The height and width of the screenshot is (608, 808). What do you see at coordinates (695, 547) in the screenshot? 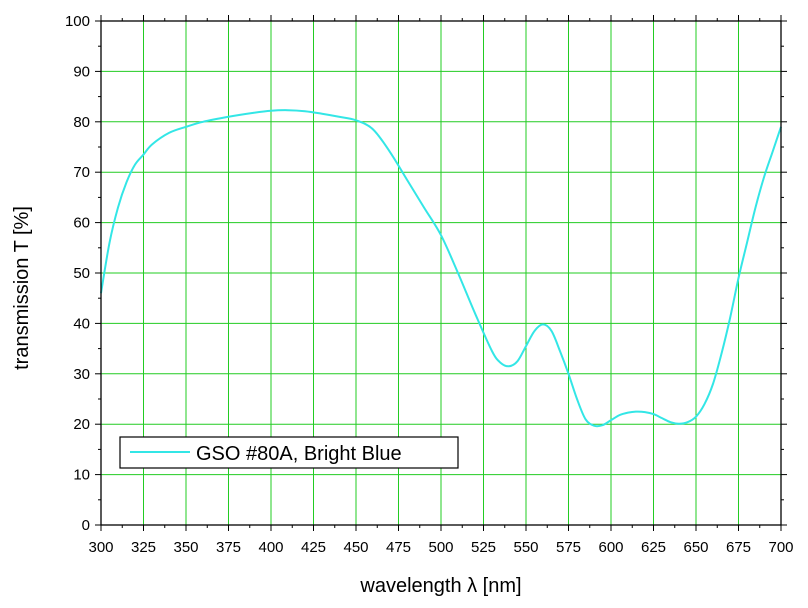
I see `x-tick-label: 650` at bounding box center [695, 547].